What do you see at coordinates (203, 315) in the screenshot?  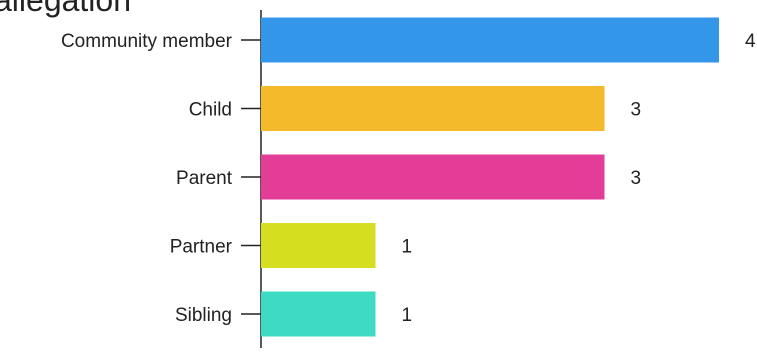 I see `category-label: Sibling` at bounding box center [203, 315].